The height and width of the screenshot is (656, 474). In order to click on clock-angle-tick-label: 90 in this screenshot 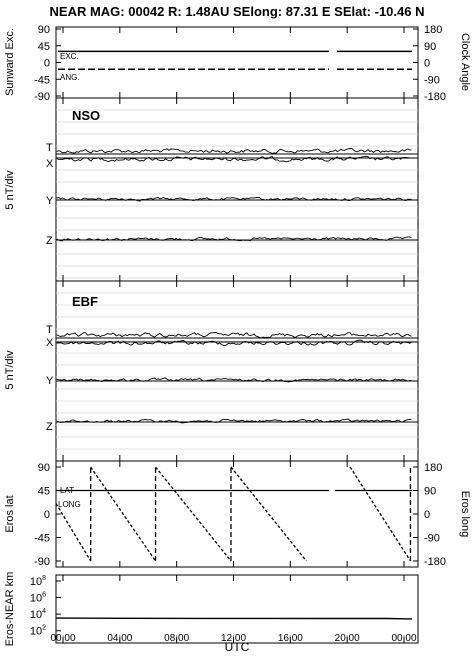, I will do `click(430, 47)`.